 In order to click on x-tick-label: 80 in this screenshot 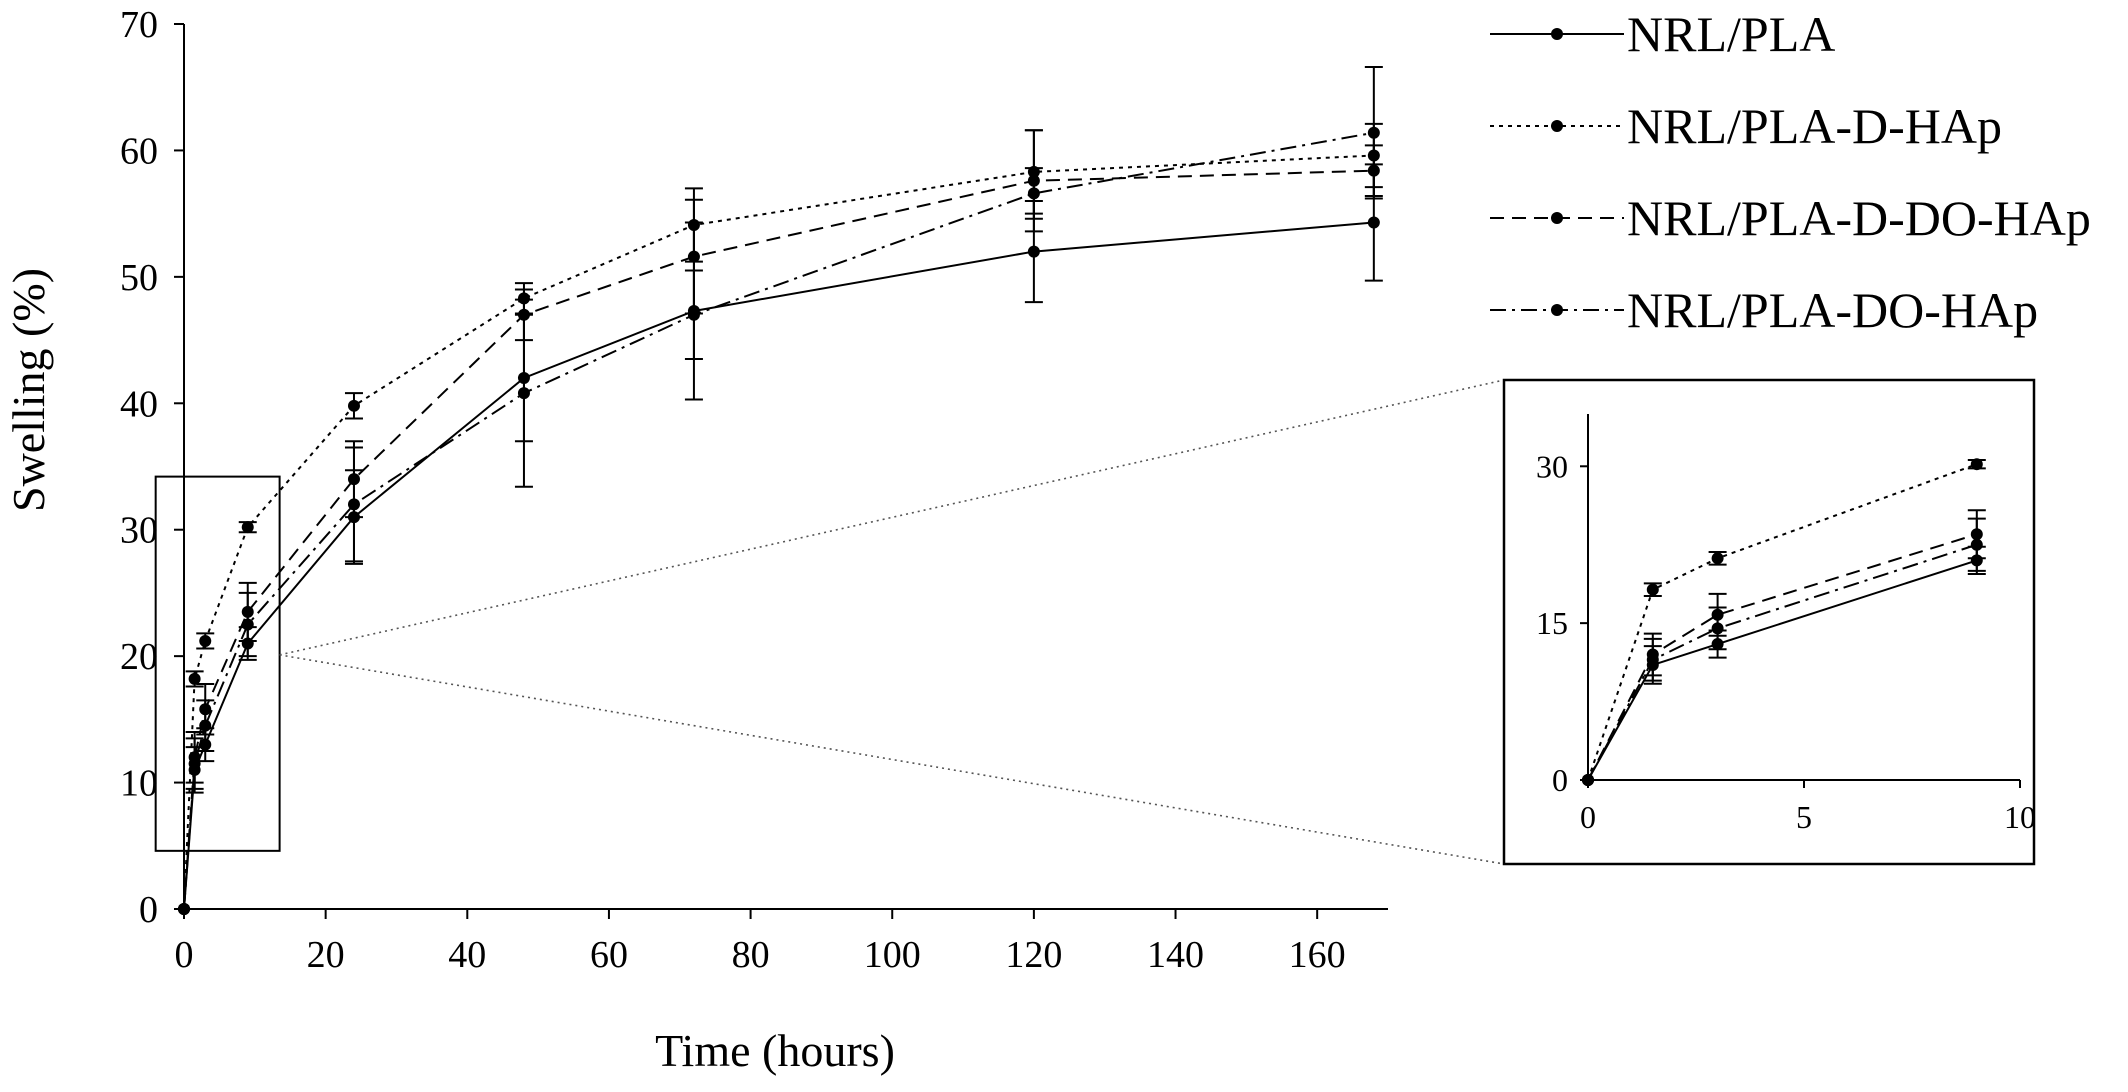, I will do `click(751, 955)`.